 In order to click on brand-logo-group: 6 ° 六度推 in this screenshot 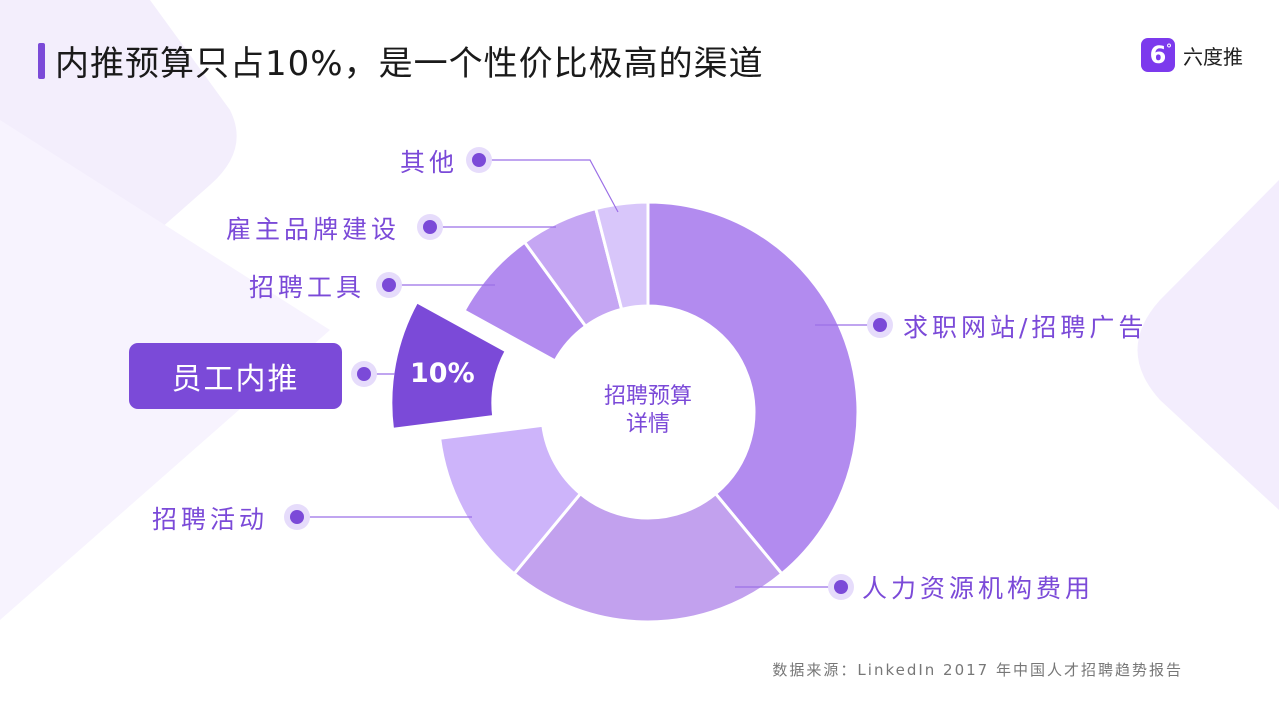, I will do `click(1192, 55)`.